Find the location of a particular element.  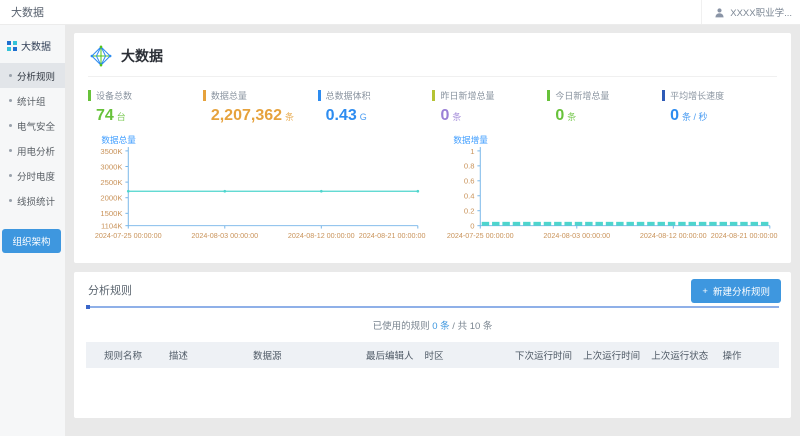

stat-label: 设备总数 is located at coordinates (114, 96).